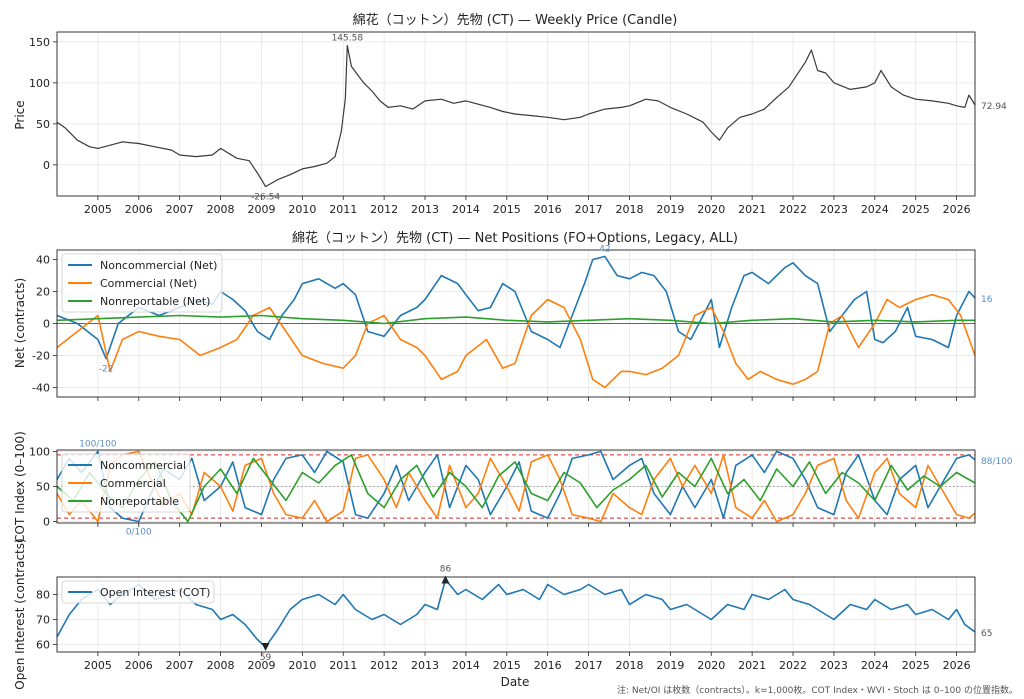  What do you see at coordinates (180, 665) in the screenshot?
I see `x-tick-label: 2007` at bounding box center [180, 665].